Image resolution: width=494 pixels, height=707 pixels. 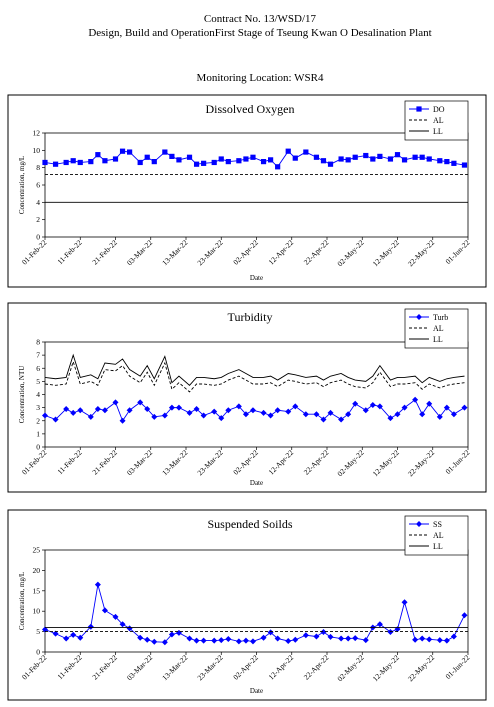 I want to click on legend-label: Turb, so click(x=440, y=317).